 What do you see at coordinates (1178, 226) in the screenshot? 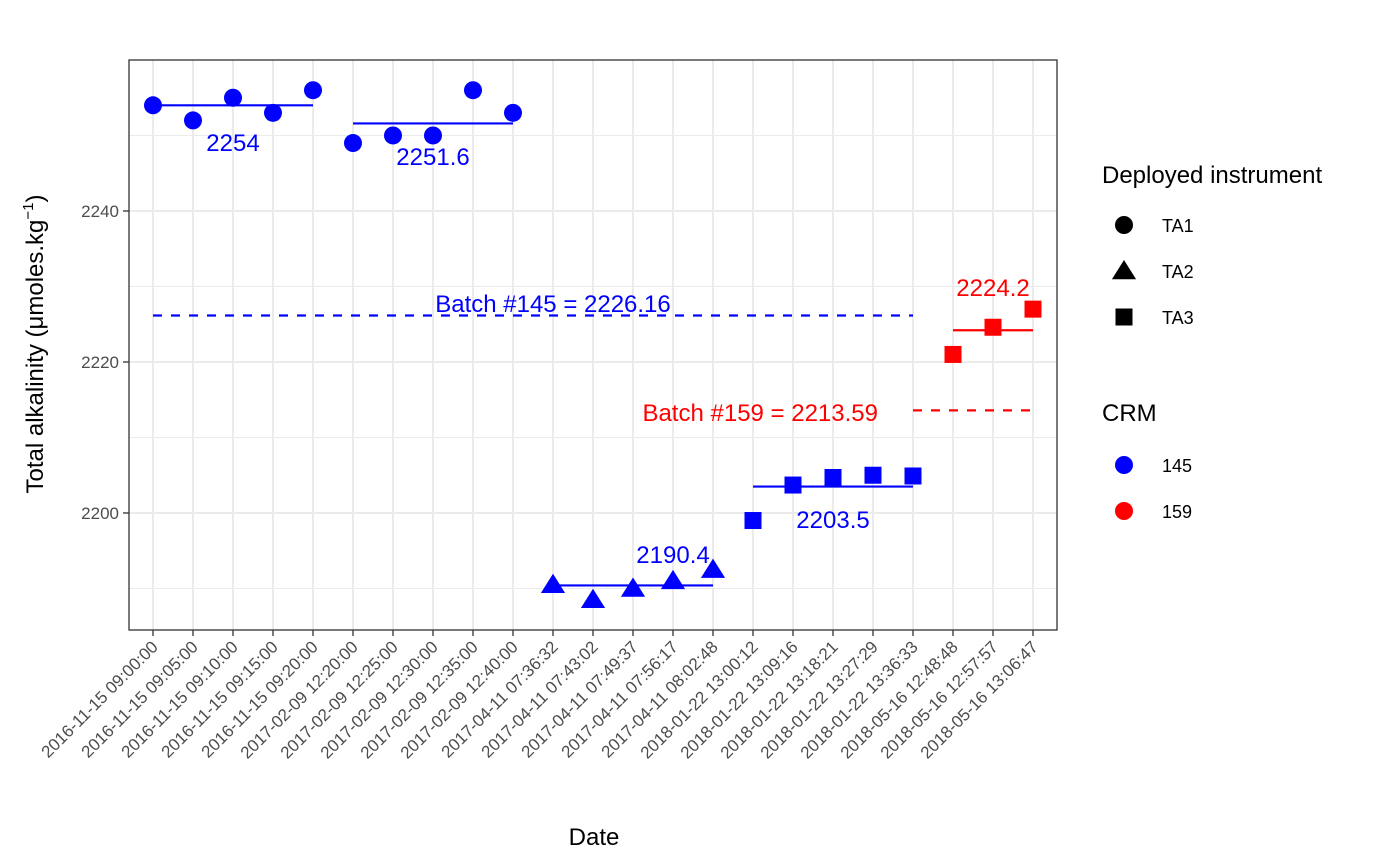
I see `legend-shape-label: TA1` at bounding box center [1178, 226].